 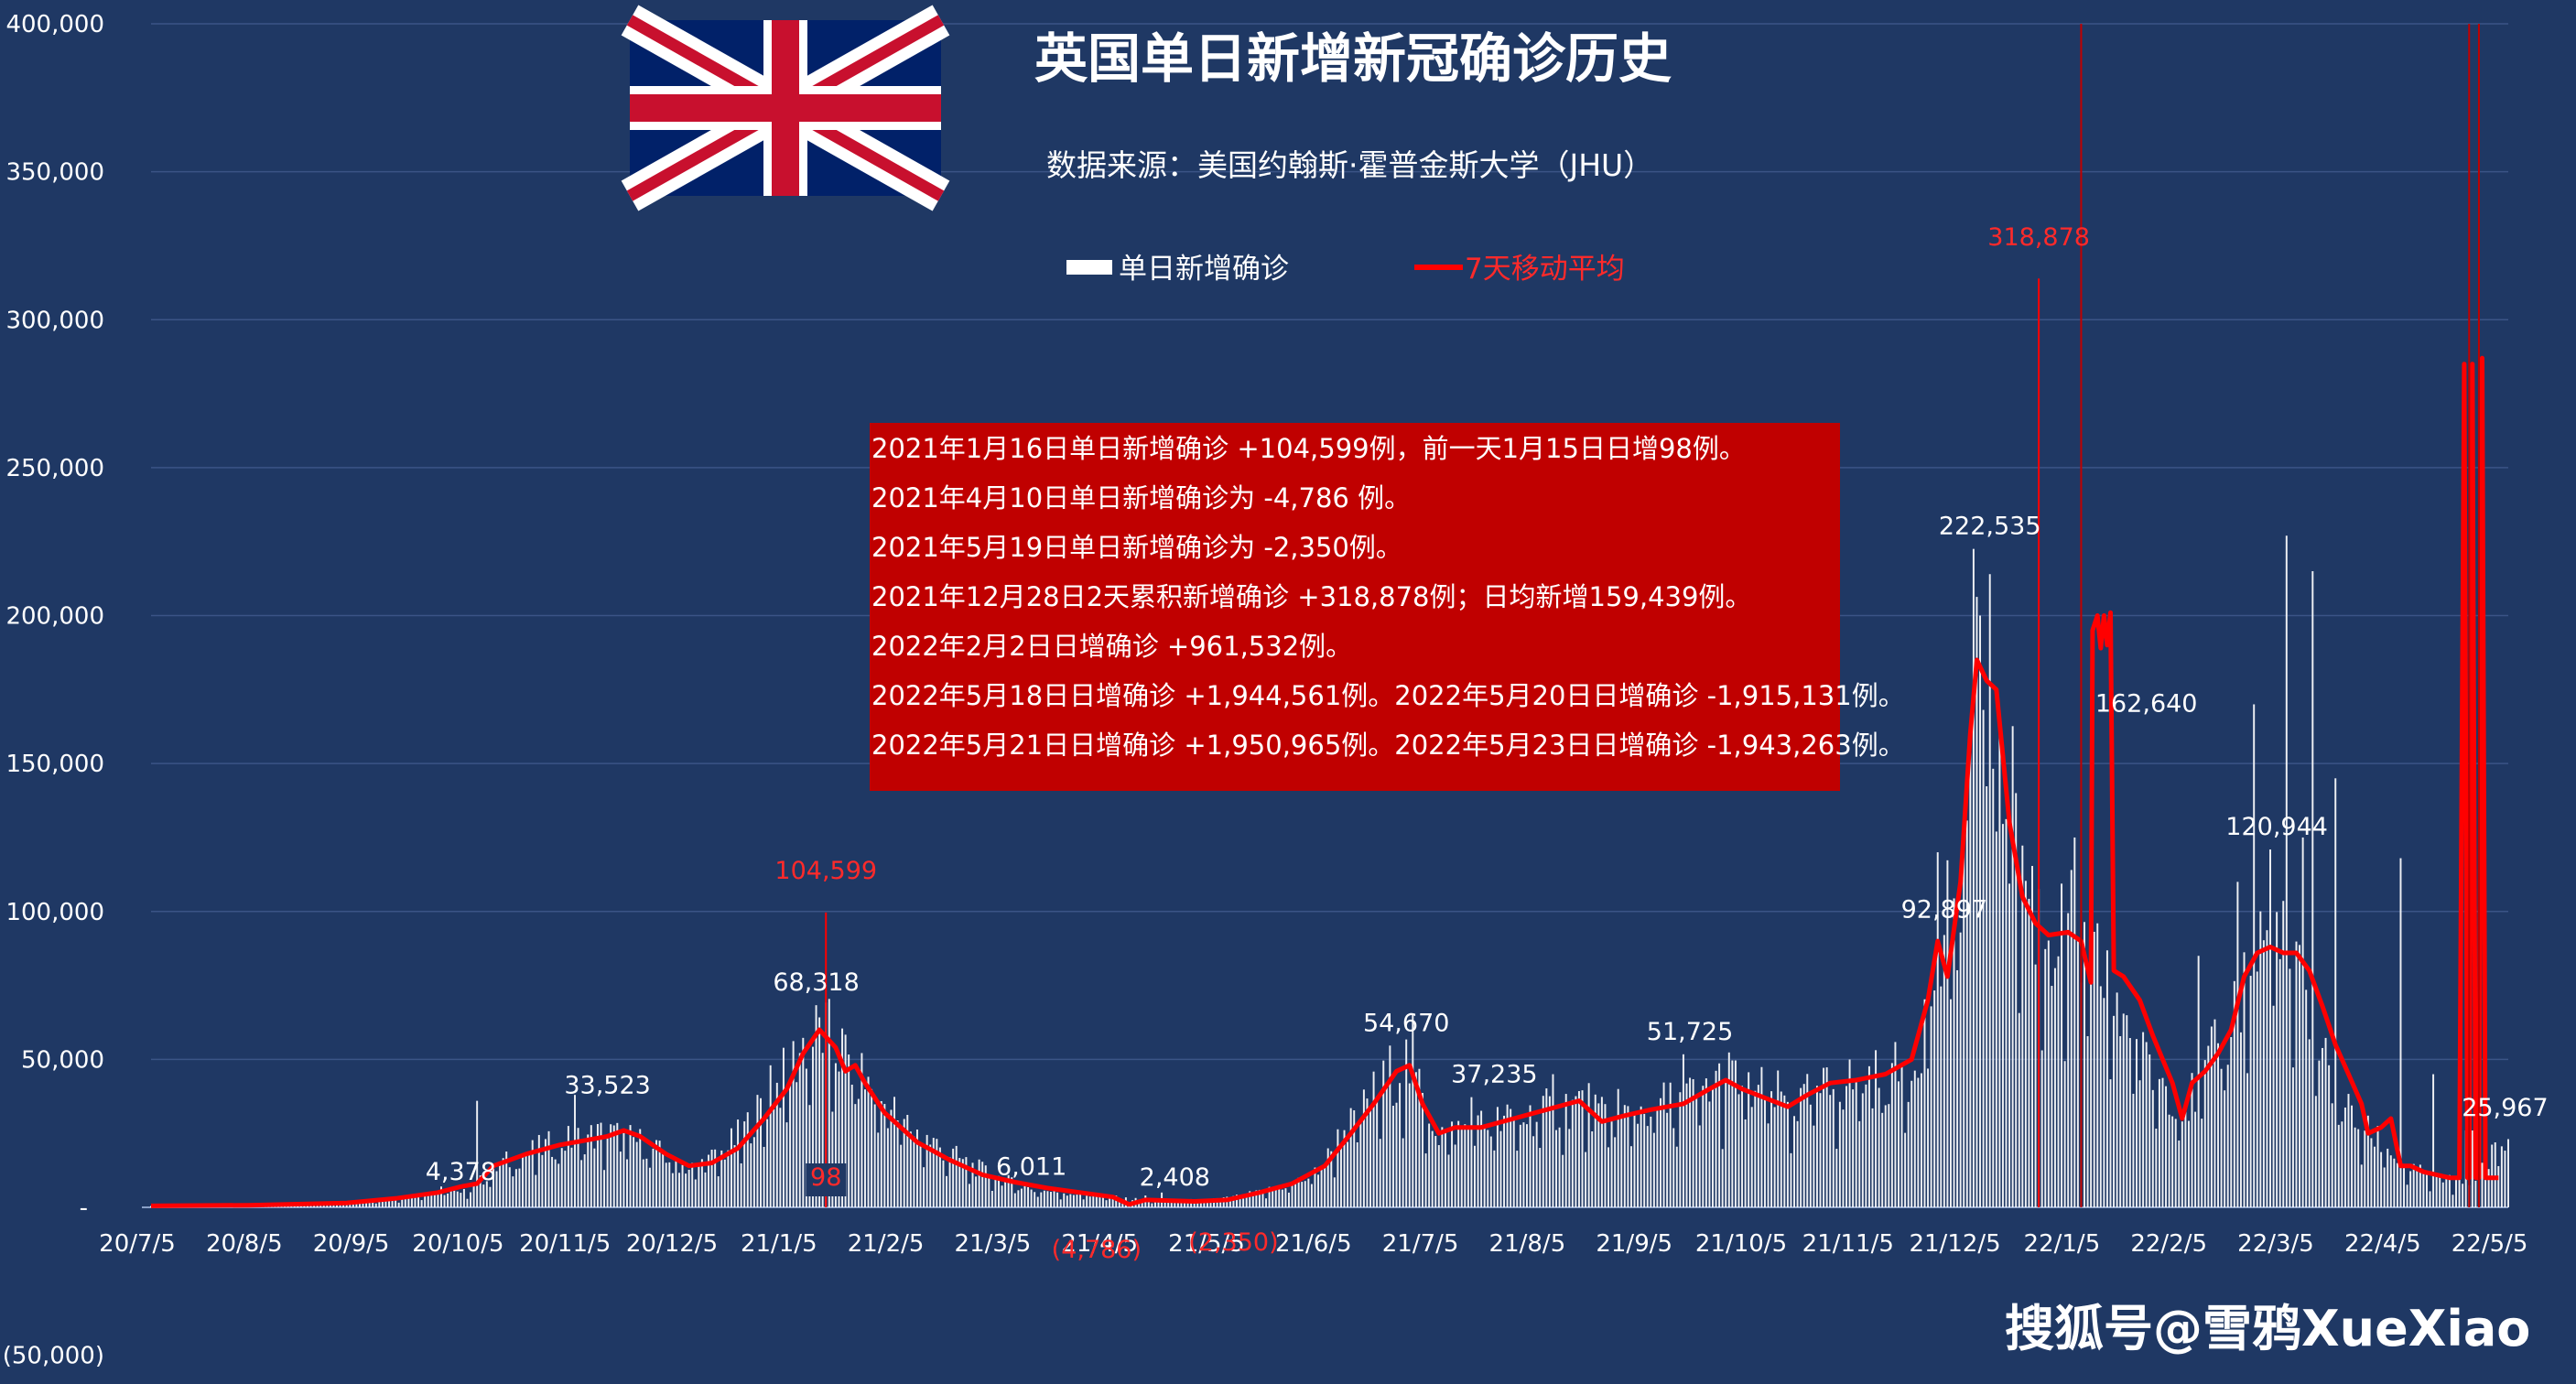 What do you see at coordinates (84, 1208) in the screenshot?
I see `y-tick-label: -` at bounding box center [84, 1208].